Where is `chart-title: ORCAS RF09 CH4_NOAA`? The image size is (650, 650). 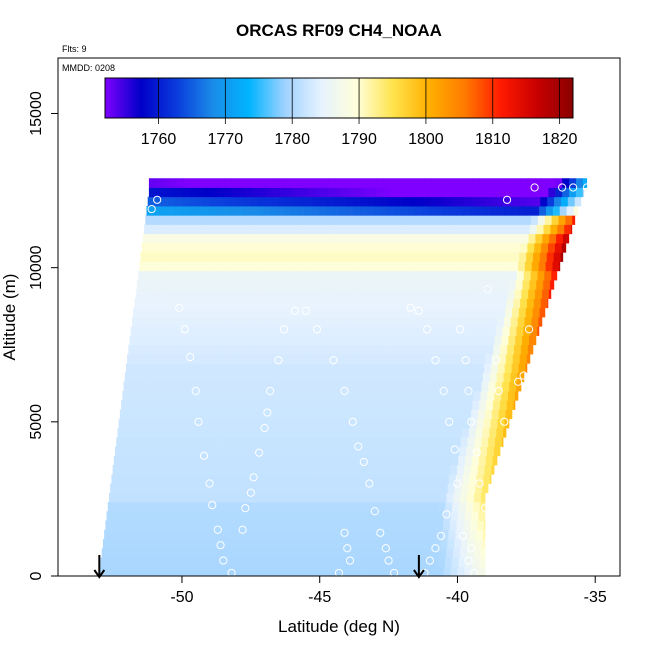 chart-title: ORCAS RF09 CH4_NOAA is located at coordinates (339, 30).